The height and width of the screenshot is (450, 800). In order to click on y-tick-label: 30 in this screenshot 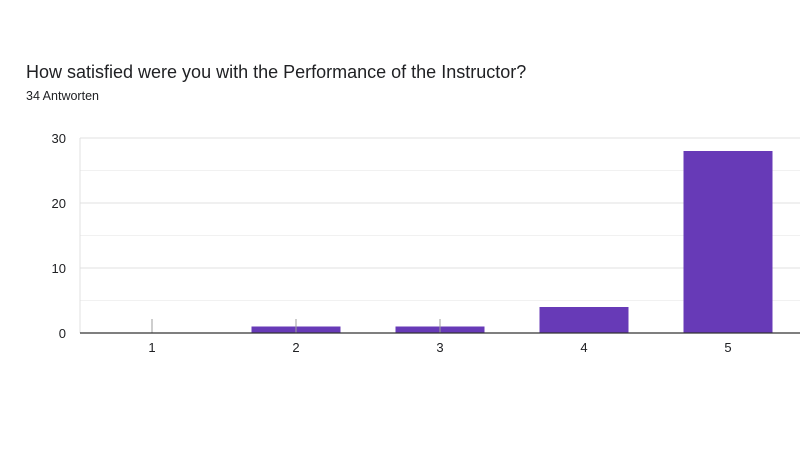, I will do `click(59, 138)`.